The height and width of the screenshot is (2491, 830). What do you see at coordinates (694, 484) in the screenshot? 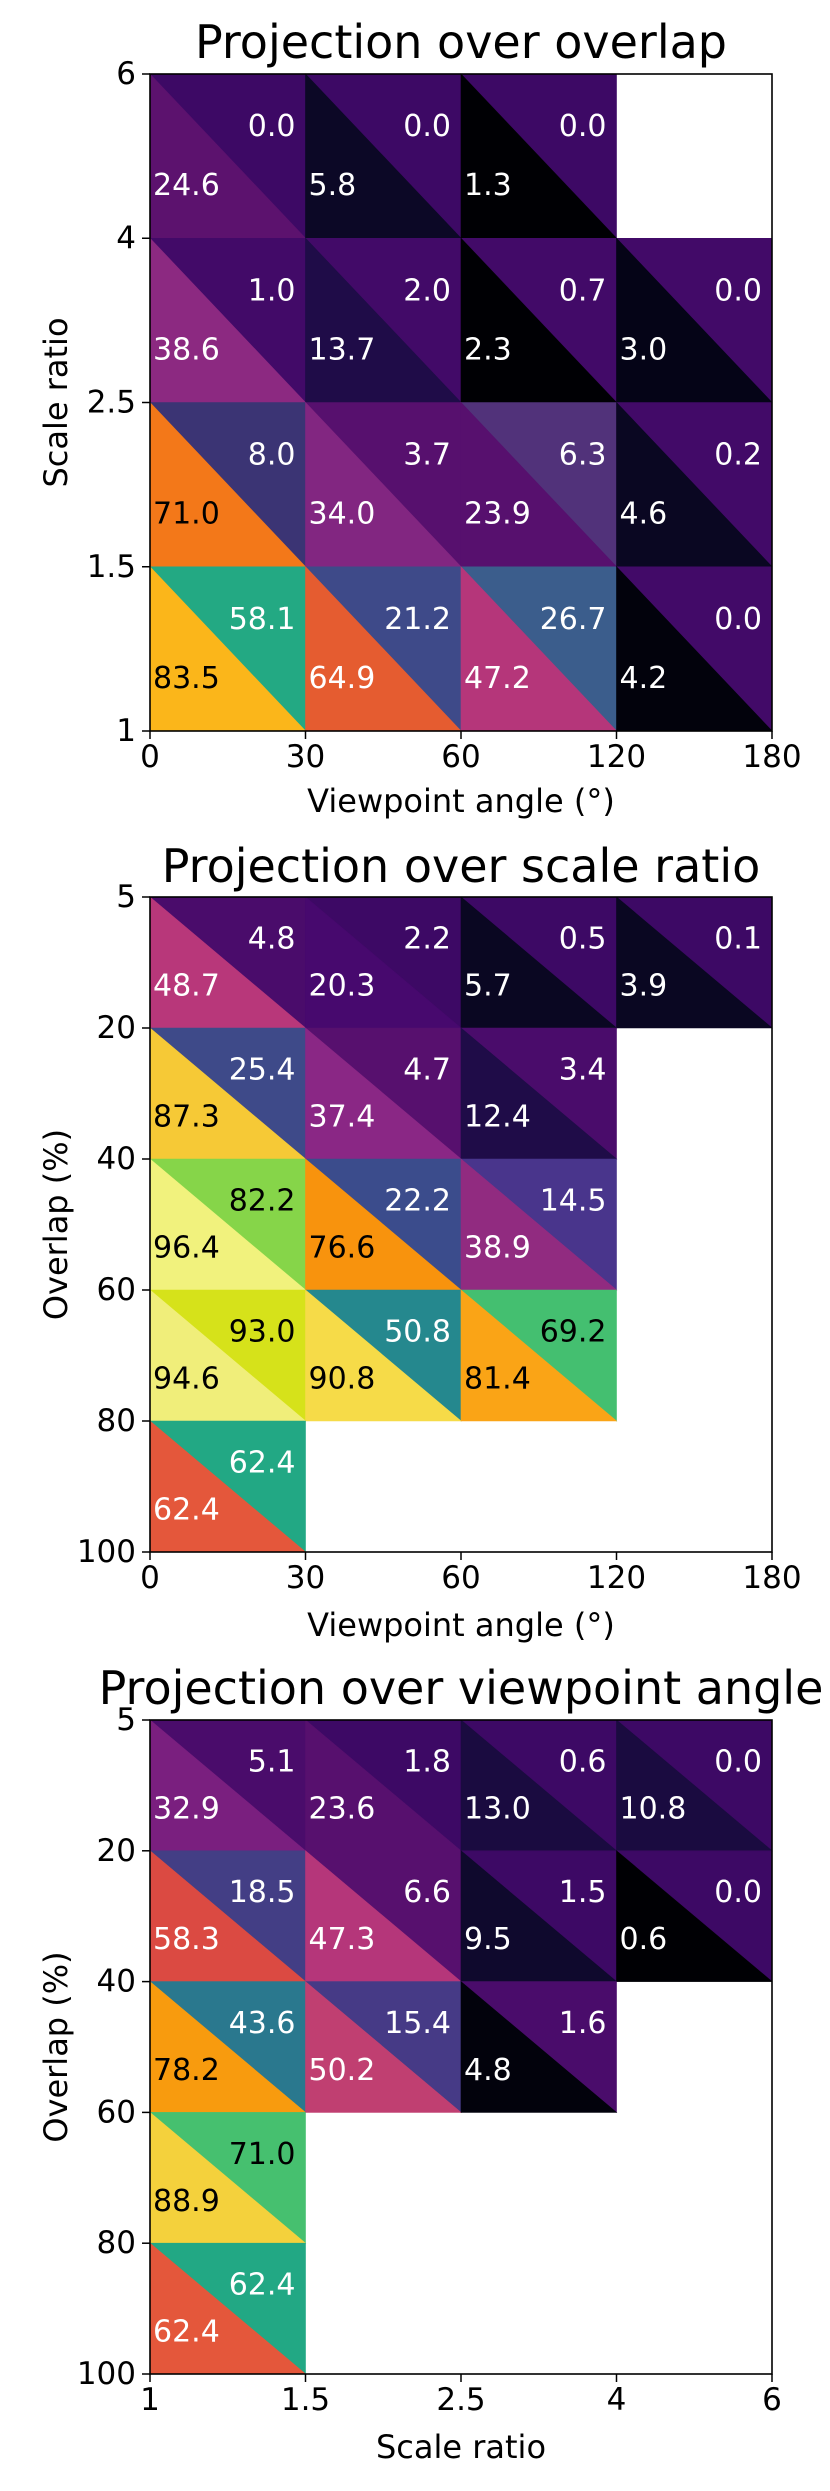
I see `heatmap-cell: 0.2 4.6` at bounding box center [694, 484].